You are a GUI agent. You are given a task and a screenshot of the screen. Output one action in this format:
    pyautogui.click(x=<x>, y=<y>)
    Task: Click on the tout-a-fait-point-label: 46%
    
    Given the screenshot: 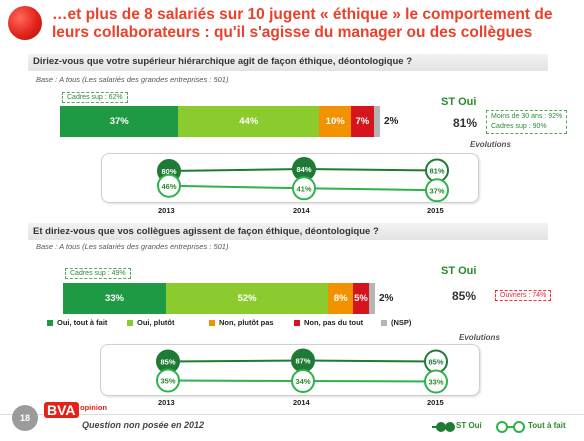 What is the action you would take?
    pyautogui.click(x=168, y=186)
    